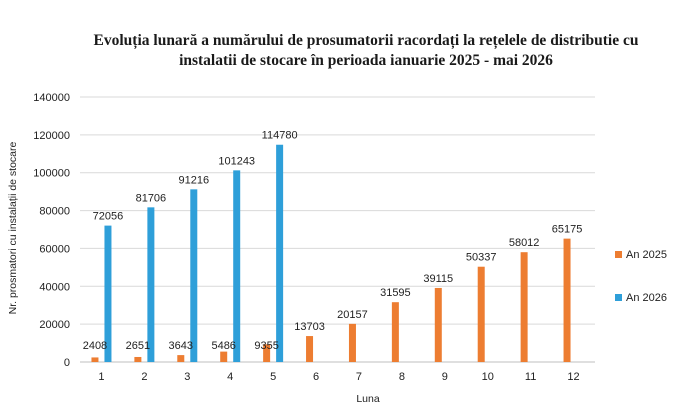 The image size is (700, 420). I want to click on y-tick-label: 140000, so click(51, 98).